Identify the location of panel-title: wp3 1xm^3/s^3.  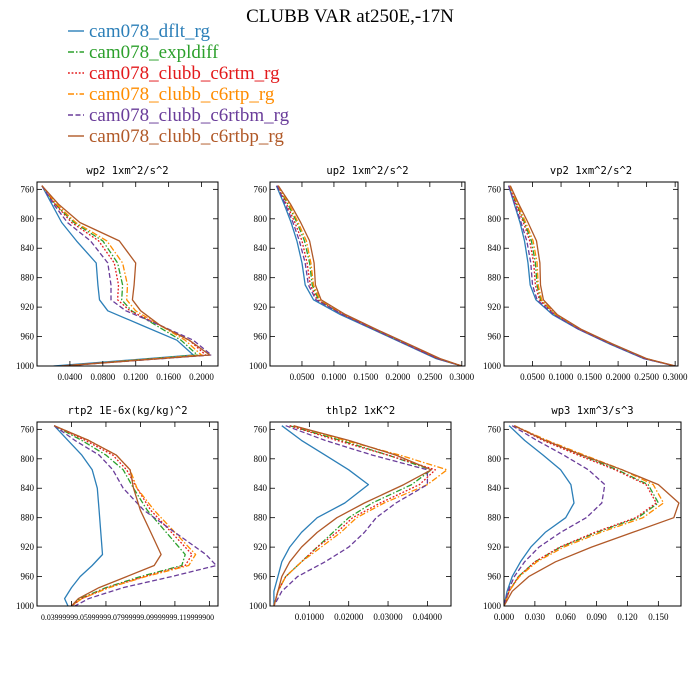
(592, 411).